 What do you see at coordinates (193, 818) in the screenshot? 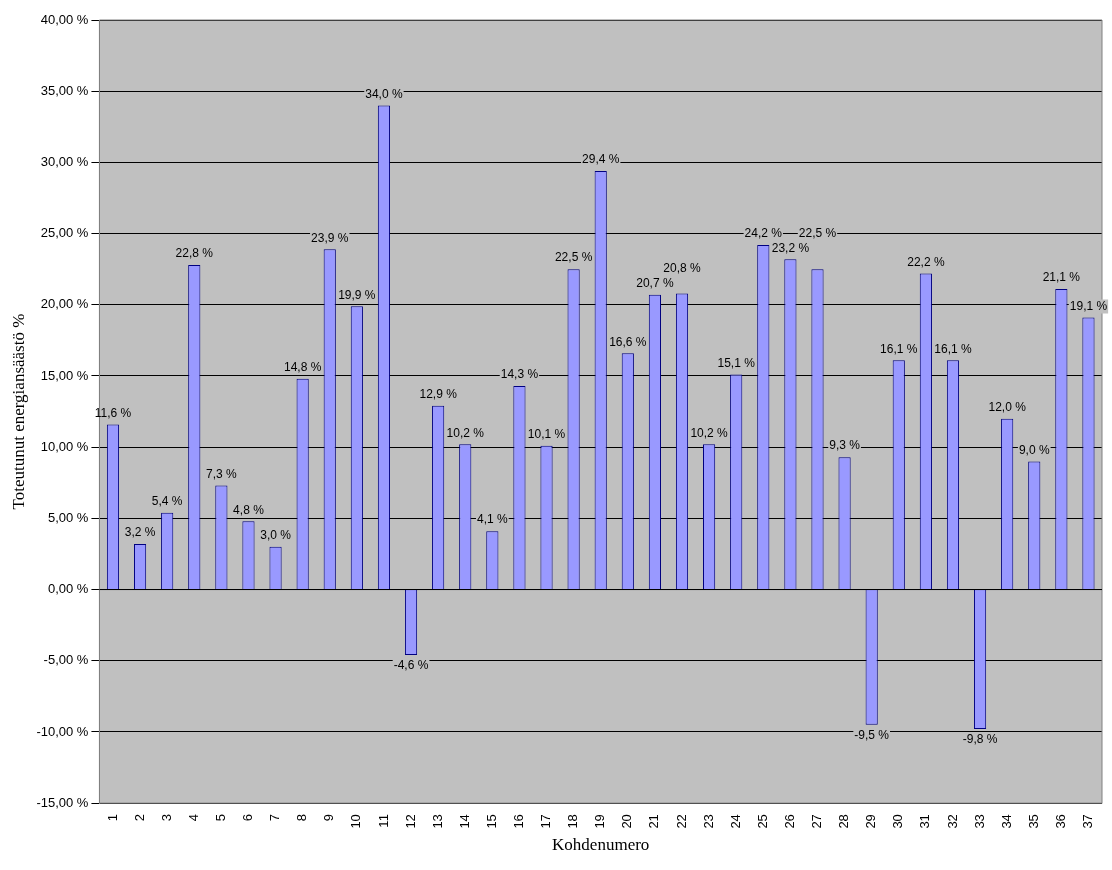
I see `x-tick-label: 4` at bounding box center [193, 818].